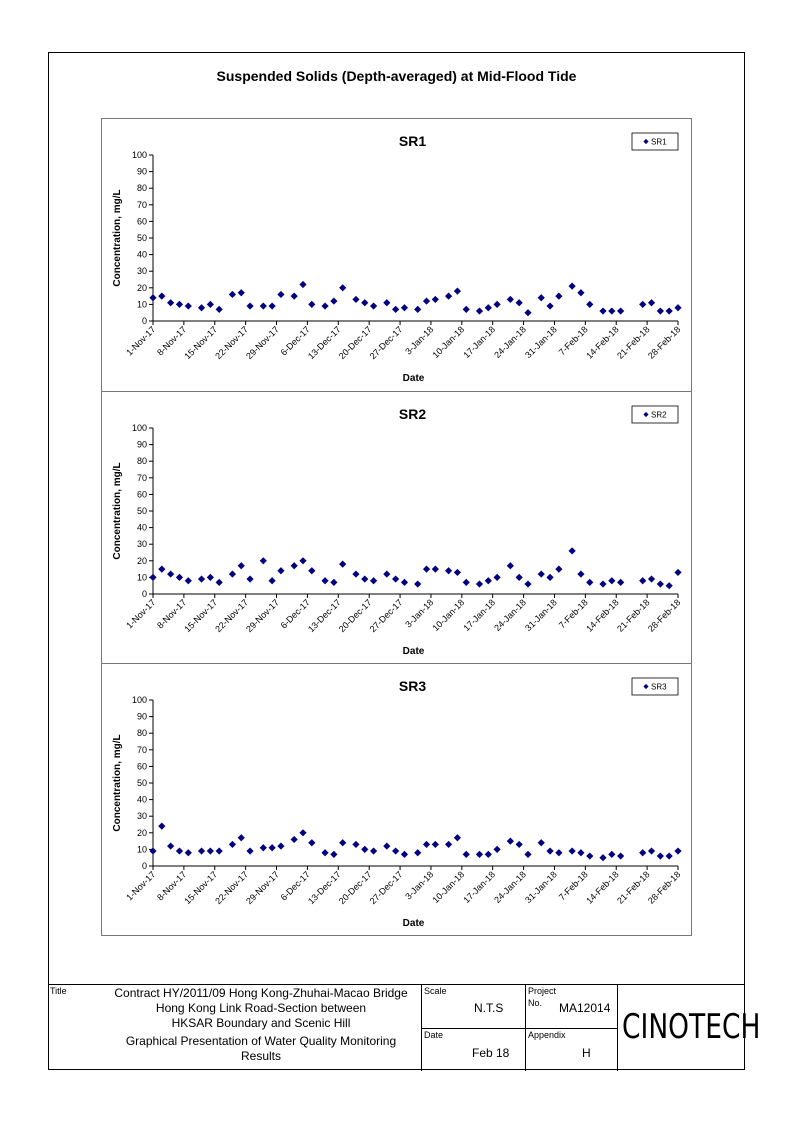 The height and width of the screenshot is (1123, 794). Describe the element at coordinates (412, 141) in the screenshot. I see `chart-title: SR1` at that location.